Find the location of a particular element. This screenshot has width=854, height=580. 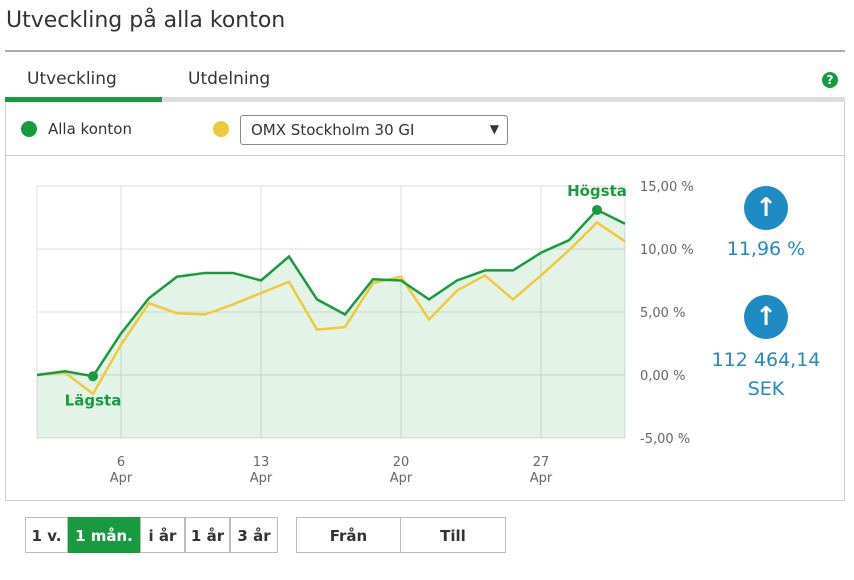

select-label: OMX Stockholm 30 GI is located at coordinates (333, 130).